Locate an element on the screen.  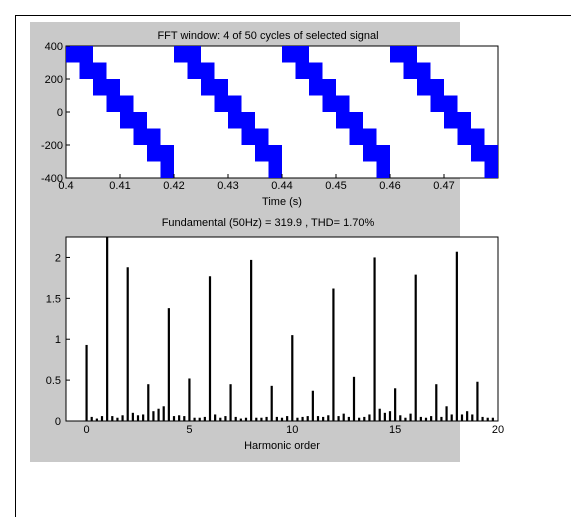
top-y-tick-label: 0 is located at coordinates (60, 113).